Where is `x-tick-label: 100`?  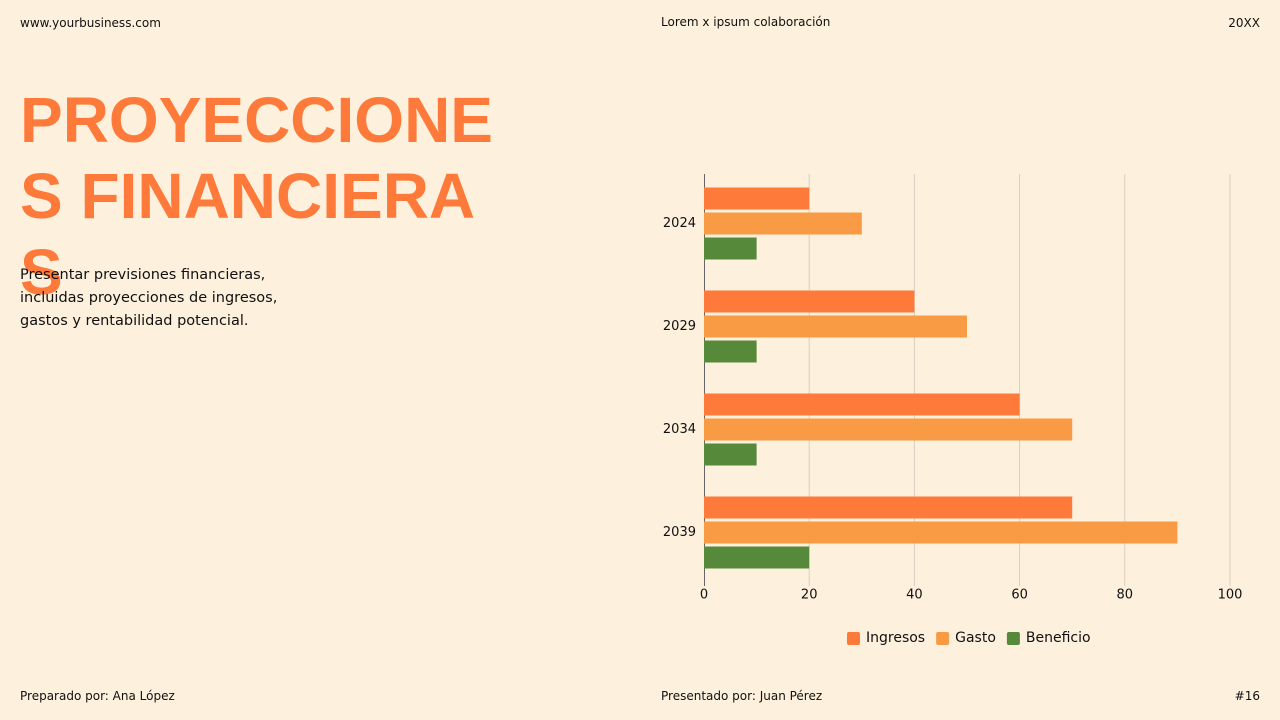
x-tick-label: 100 is located at coordinates (1230, 595).